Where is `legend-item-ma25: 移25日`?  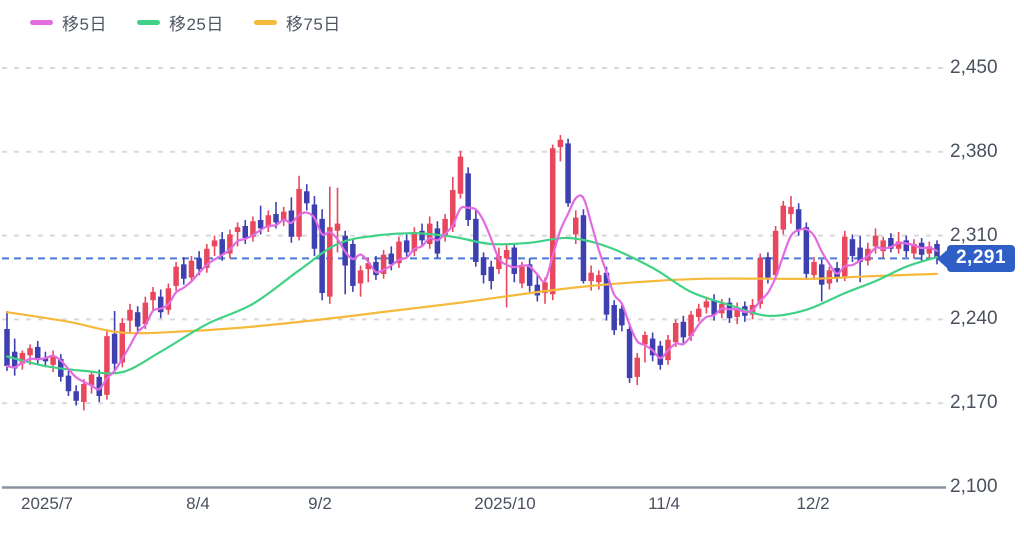 legend-item-ma25: 移25日 is located at coordinates (180, 22).